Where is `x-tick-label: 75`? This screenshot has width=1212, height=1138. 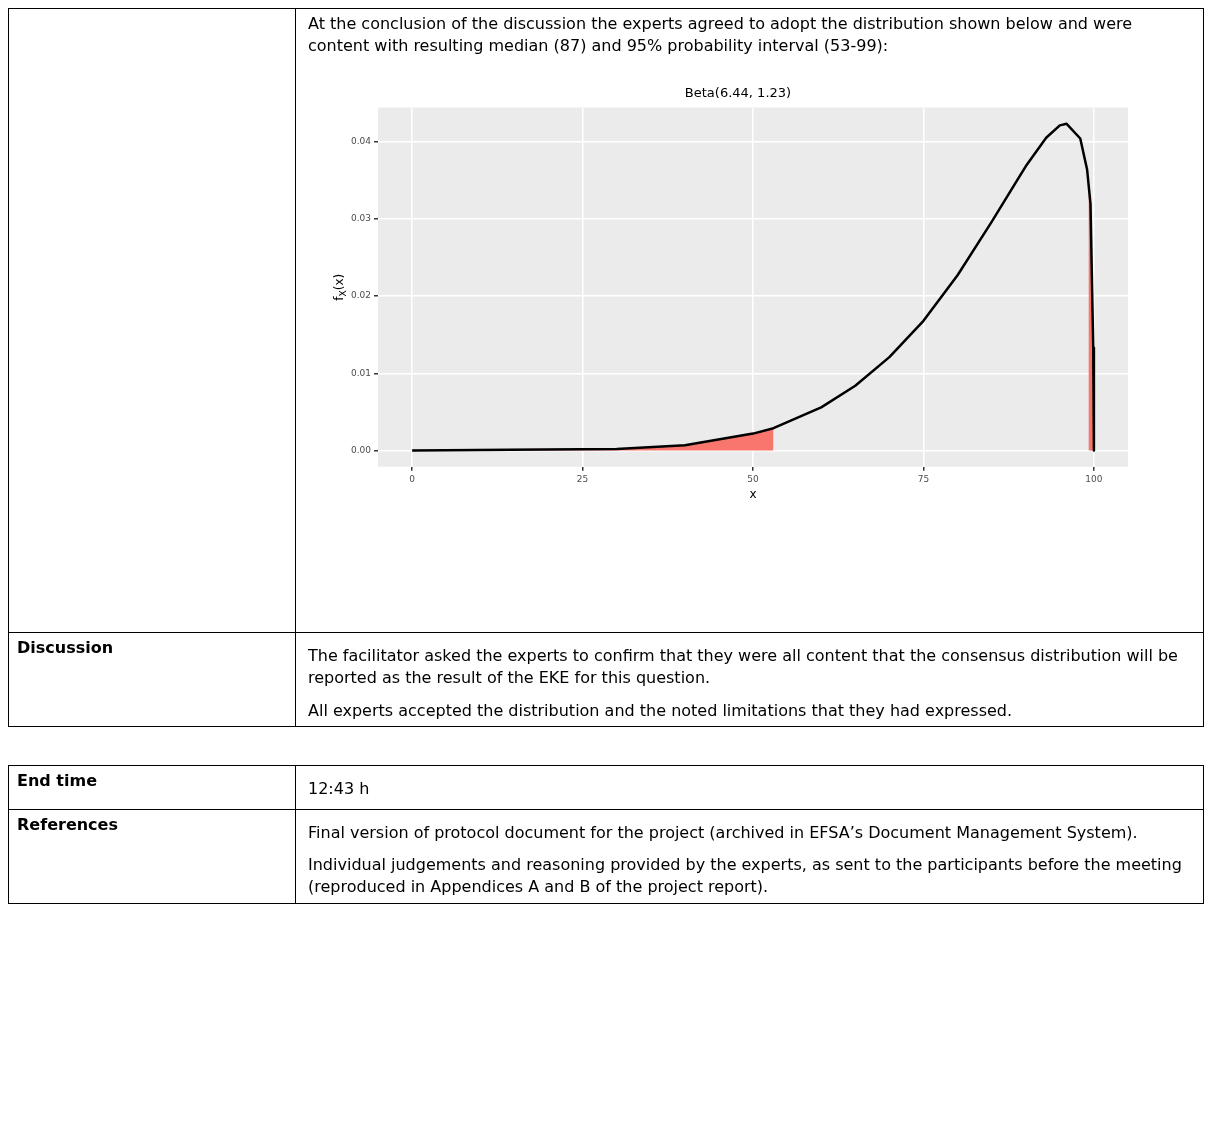 x-tick-label: 75 is located at coordinates (923, 478).